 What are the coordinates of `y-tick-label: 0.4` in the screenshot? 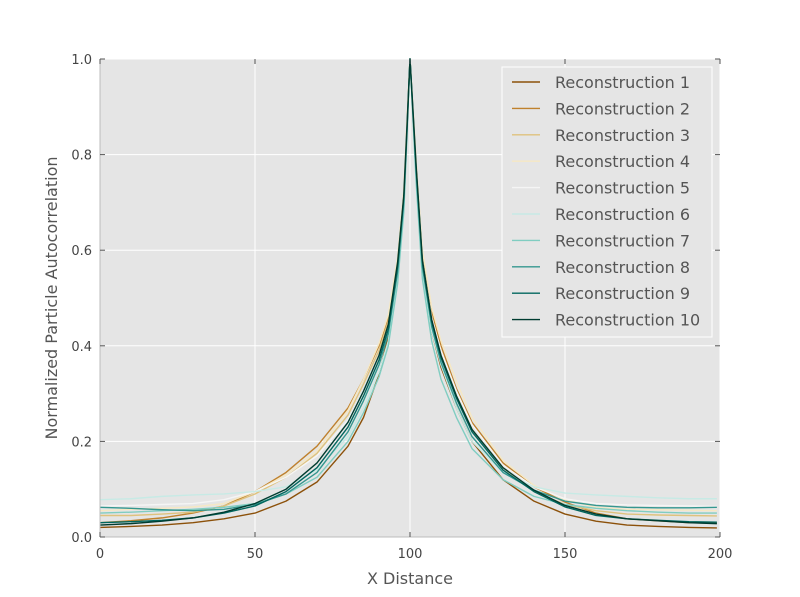 It's located at (81, 347).